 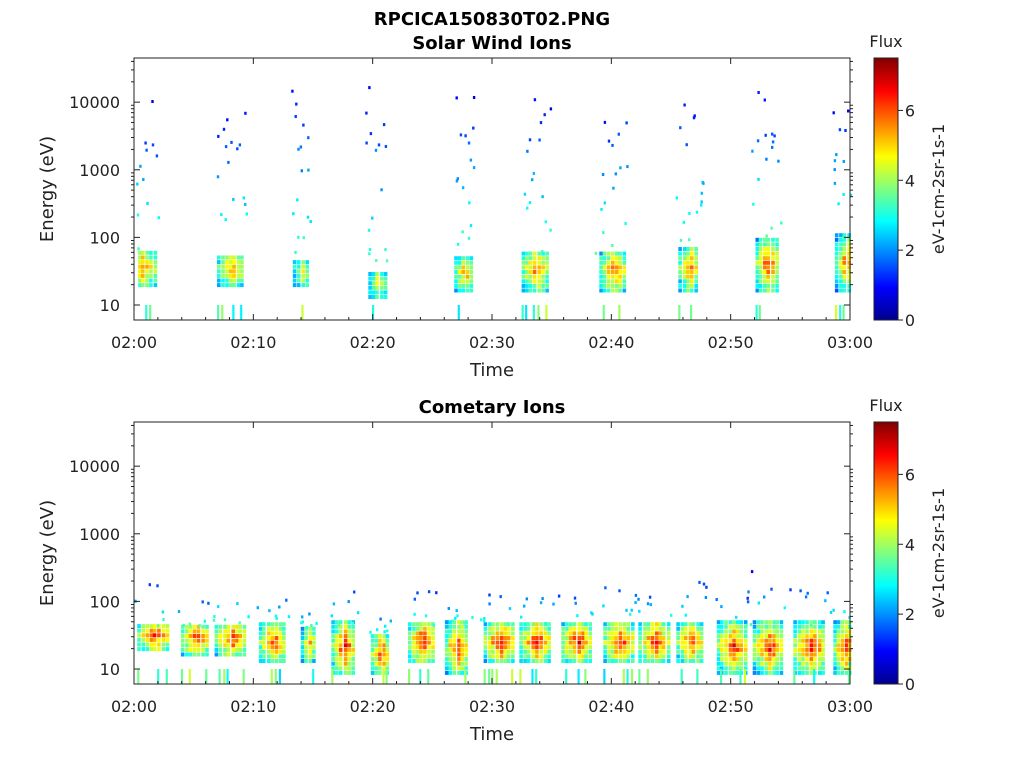 What do you see at coordinates (47, 189) in the screenshot?
I see `y-axis-label: Energy (eV)` at bounding box center [47, 189].